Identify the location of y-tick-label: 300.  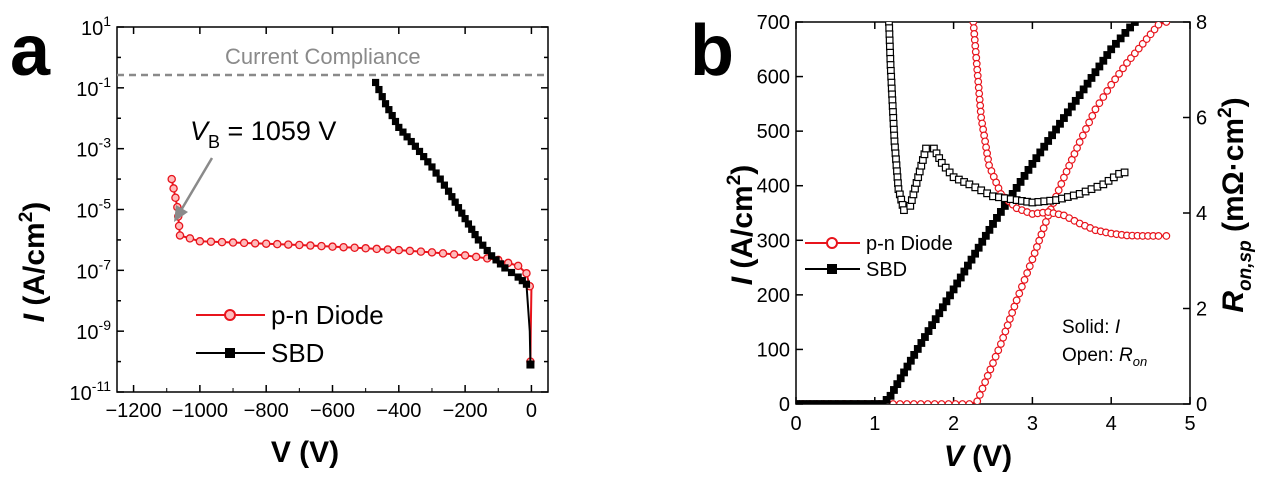
(773, 241).